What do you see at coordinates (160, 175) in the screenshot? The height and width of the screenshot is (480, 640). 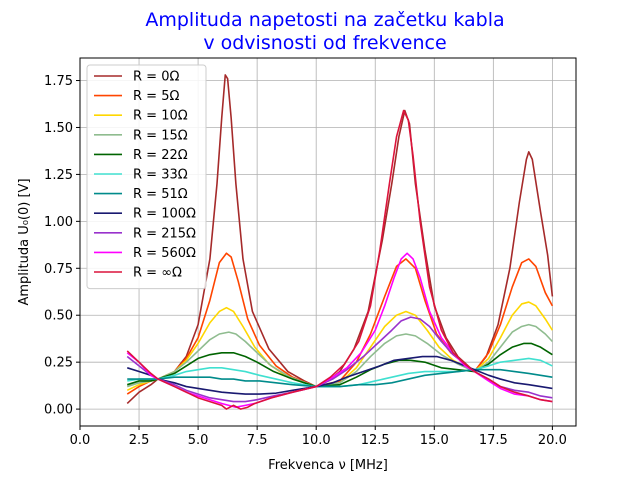 I see `legend-label: R = 33Ω` at bounding box center [160, 175].